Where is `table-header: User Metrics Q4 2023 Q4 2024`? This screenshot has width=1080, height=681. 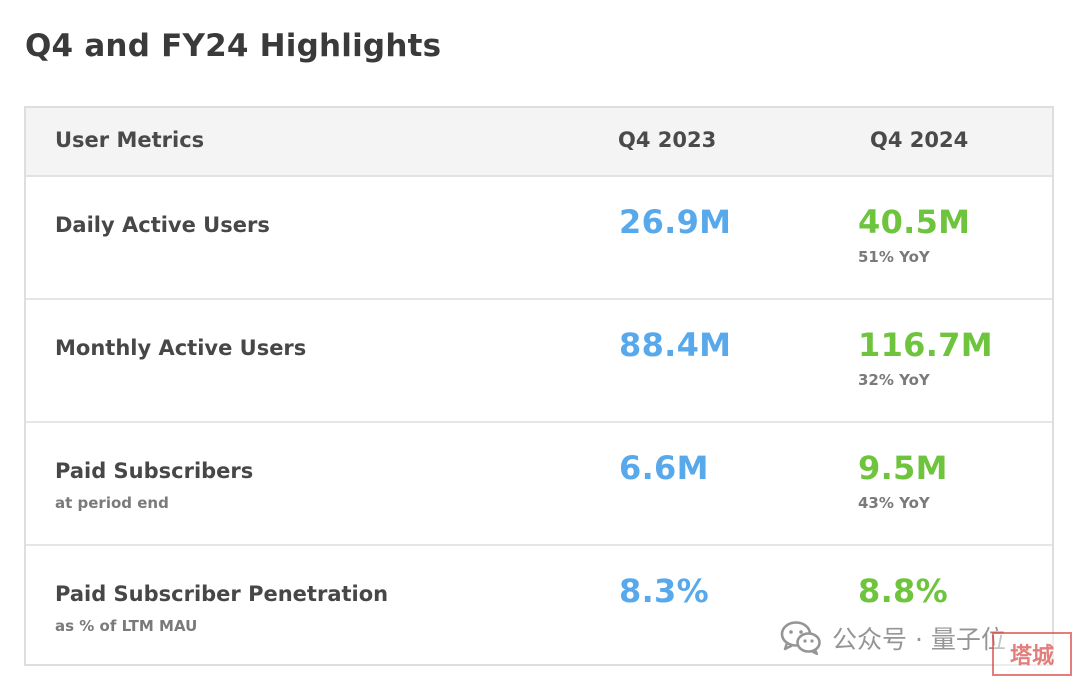
table-header: User Metrics Q4 2023 Q4 2024 is located at coordinates (539, 142).